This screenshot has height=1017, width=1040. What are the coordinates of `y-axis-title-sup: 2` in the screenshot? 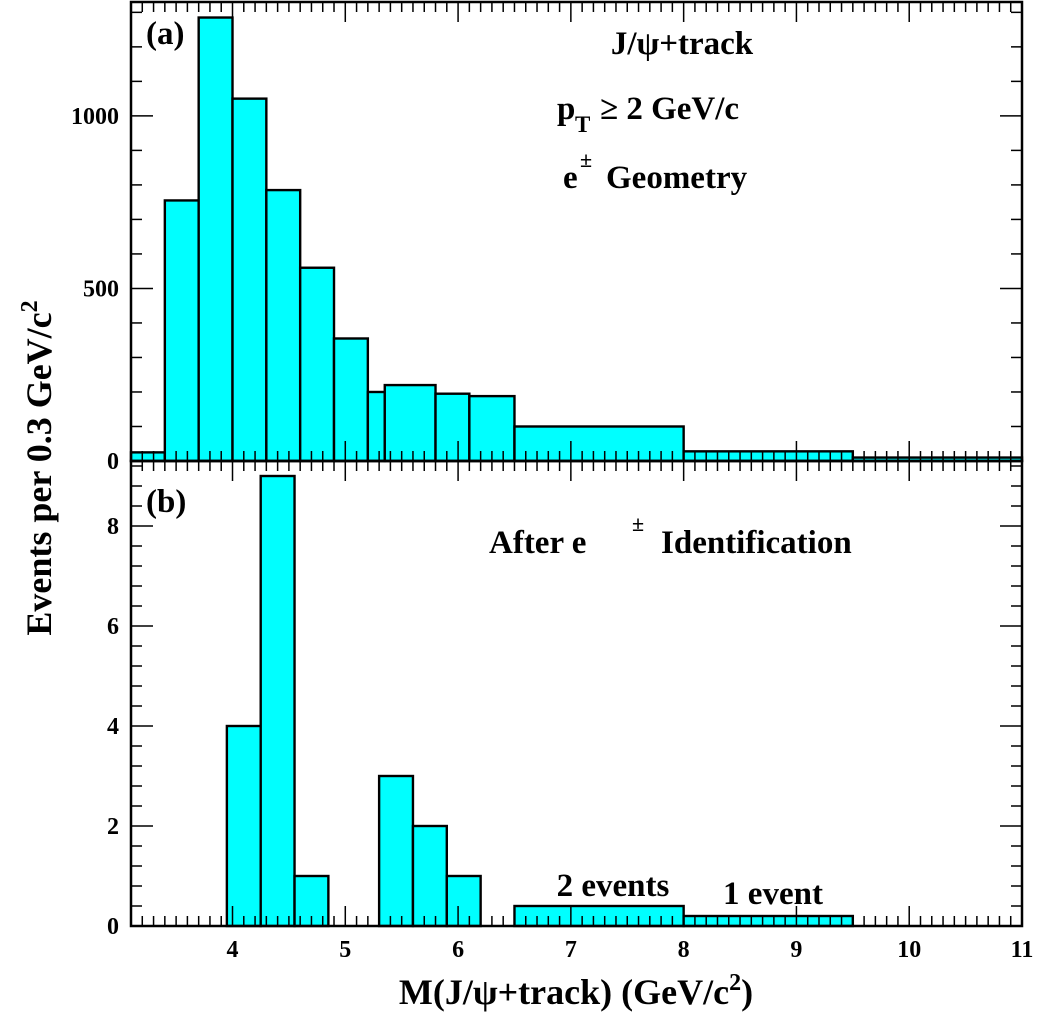 It's located at (30, 306).